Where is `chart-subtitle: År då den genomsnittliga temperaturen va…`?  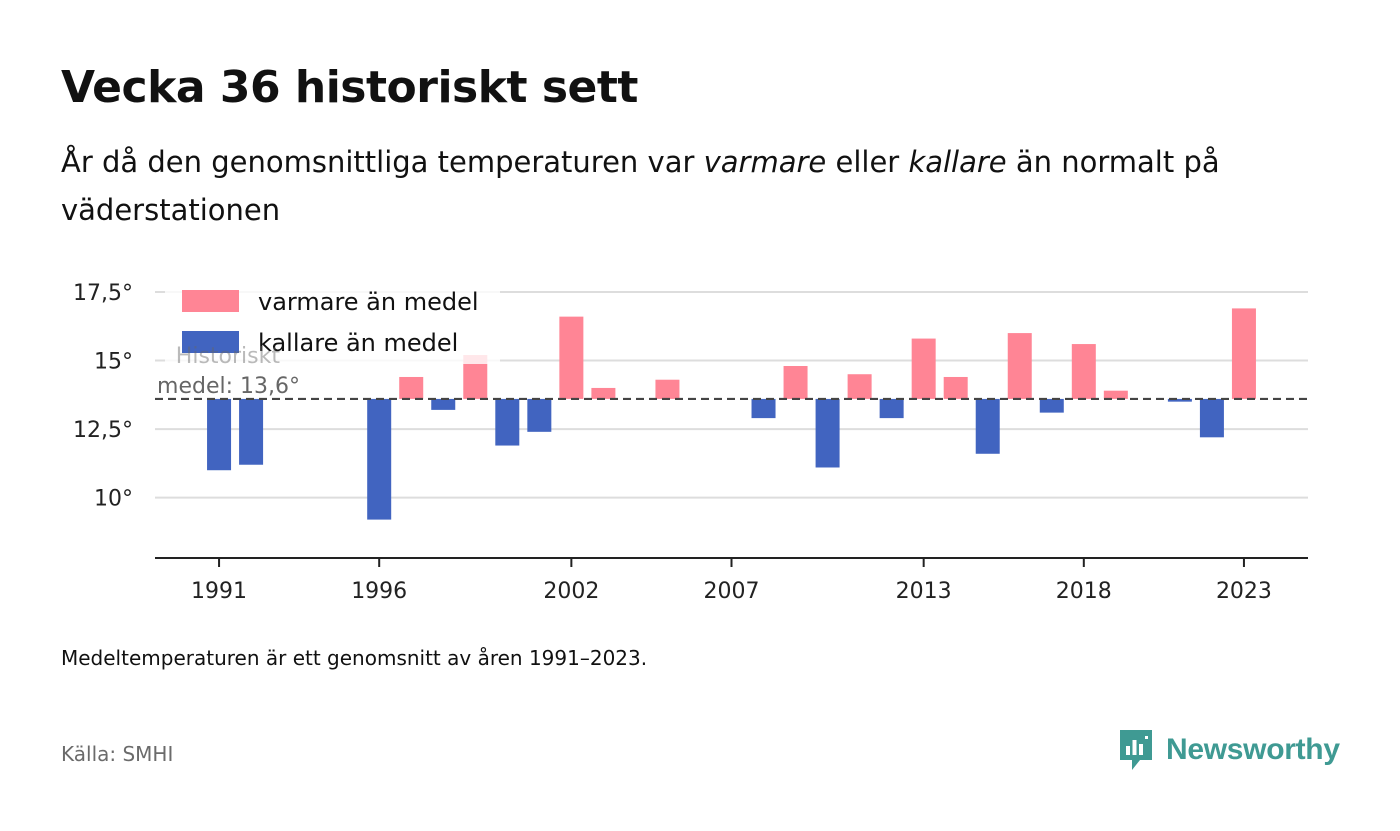 chart-subtitle: År då den genomsnittliga temperaturen va… is located at coordinates (691, 186).